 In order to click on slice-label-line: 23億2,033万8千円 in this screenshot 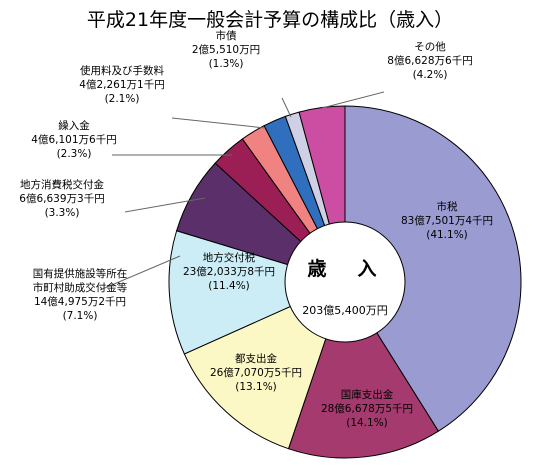, I will do `click(229, 271)`.